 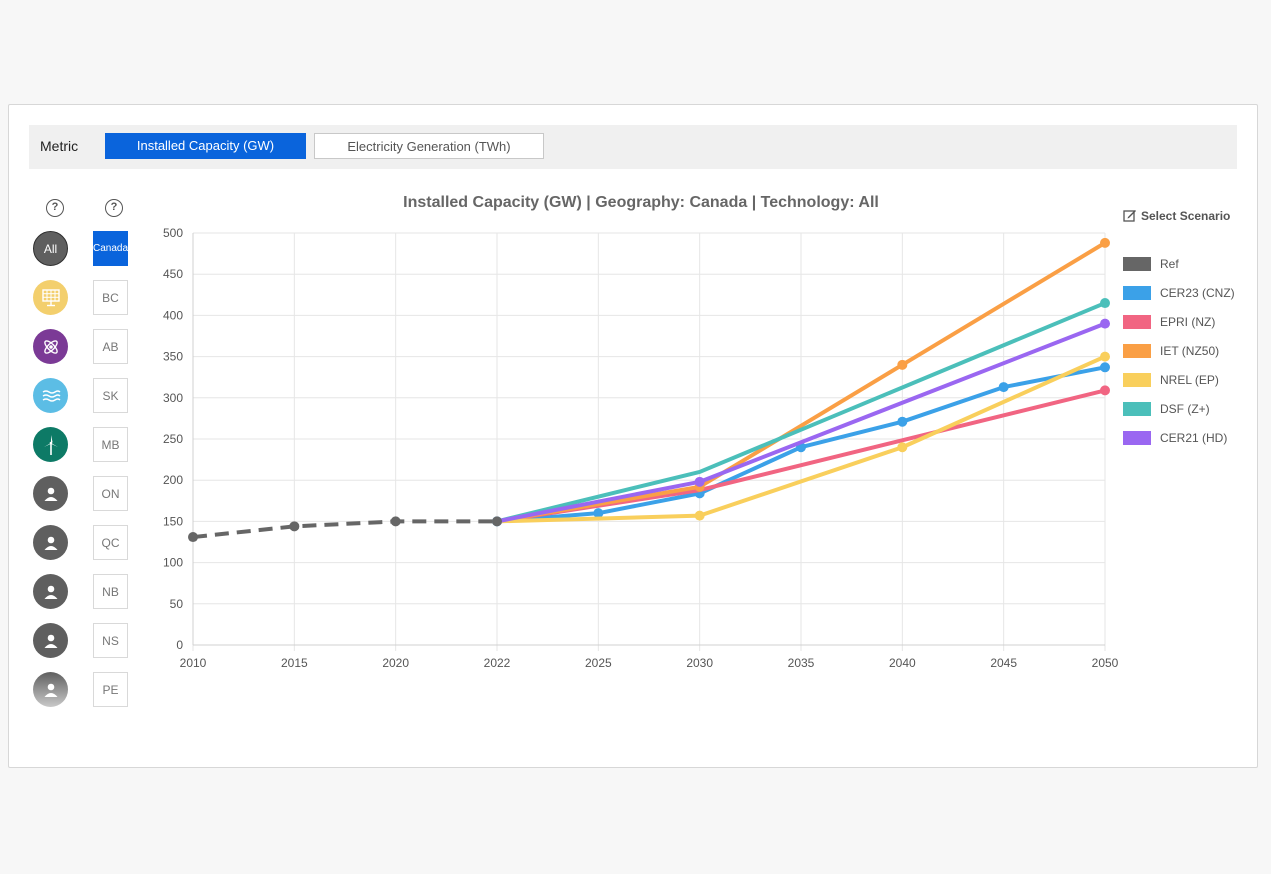 What do you see at coordinates (497, 663) in the screenshot?
I see `x-tick-label: 2022` at bounding box center [497, 663].